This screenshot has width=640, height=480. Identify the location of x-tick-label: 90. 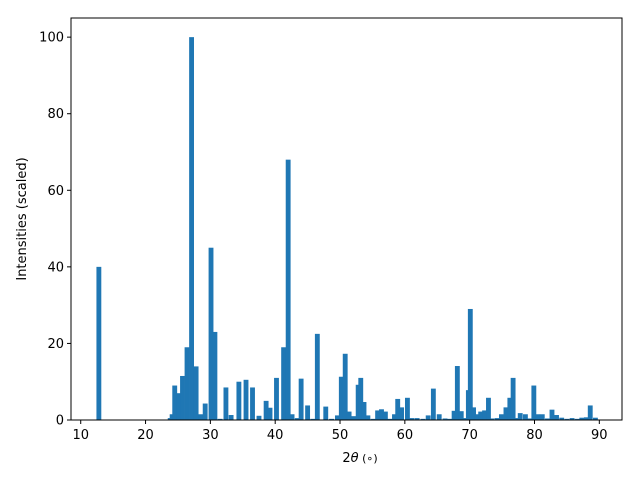
(599, 435).